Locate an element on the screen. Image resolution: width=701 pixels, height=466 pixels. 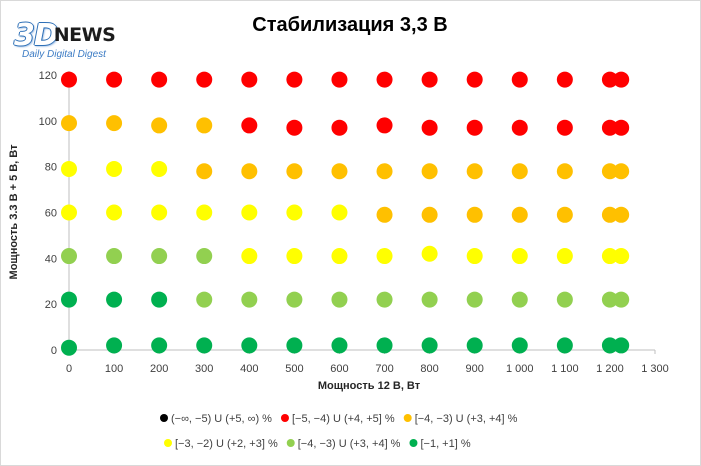
y-tick-label: 0 is located at coordinates (54, 351).